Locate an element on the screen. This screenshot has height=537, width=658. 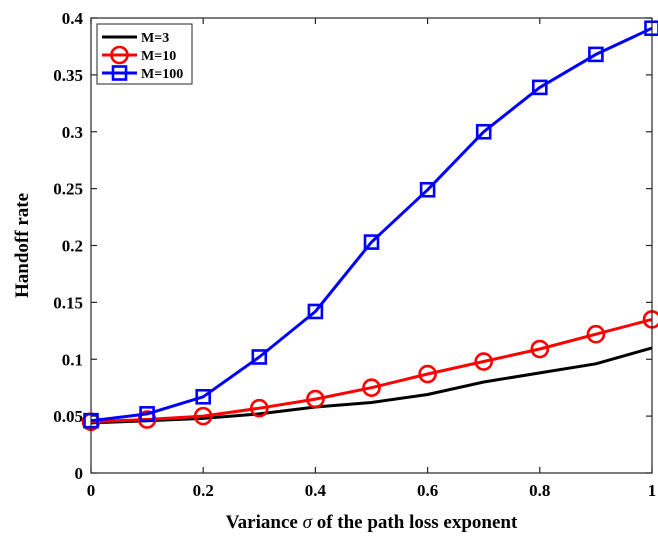
x-axis-label-post: of the path loss exponent is located at coordinates (415, 522).